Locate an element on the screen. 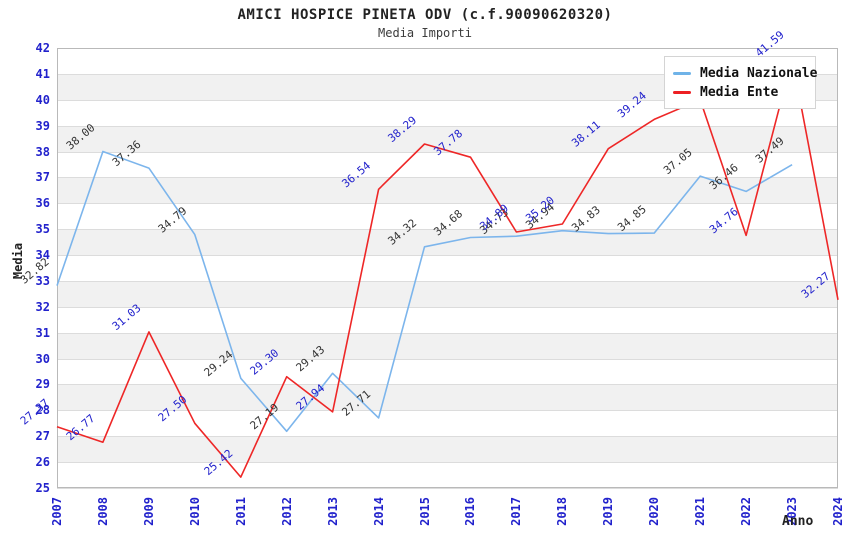 Image resolution: width=850 pixels, height=550 pixels. y-tick-label: 32 is located at coordinates (42, 306).